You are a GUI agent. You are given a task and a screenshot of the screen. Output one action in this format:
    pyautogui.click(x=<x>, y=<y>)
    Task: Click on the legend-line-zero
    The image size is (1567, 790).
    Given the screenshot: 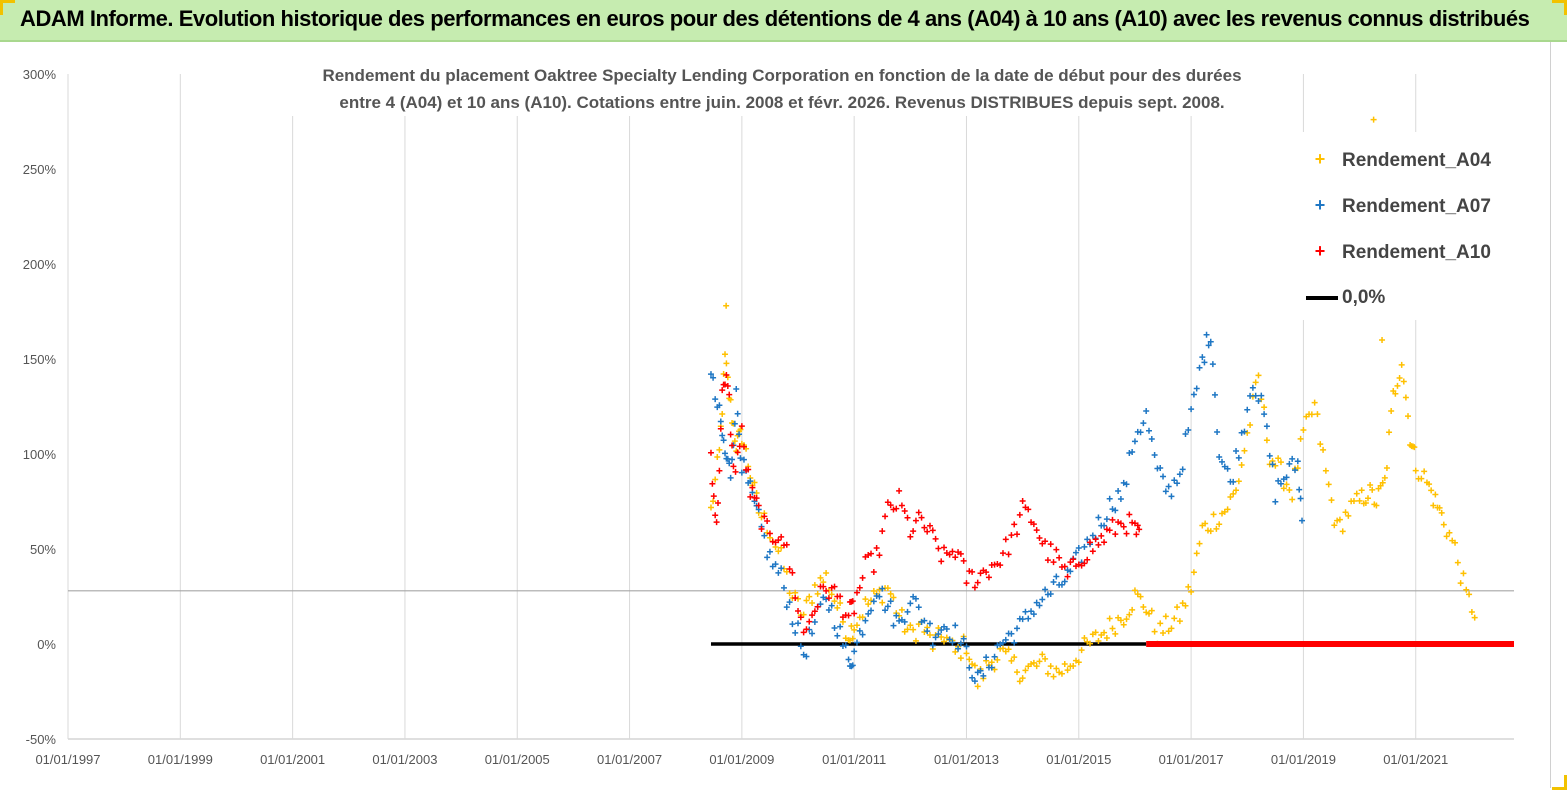 What is the action you would take?
    pyautogui.click(x=1322, y=298)
    